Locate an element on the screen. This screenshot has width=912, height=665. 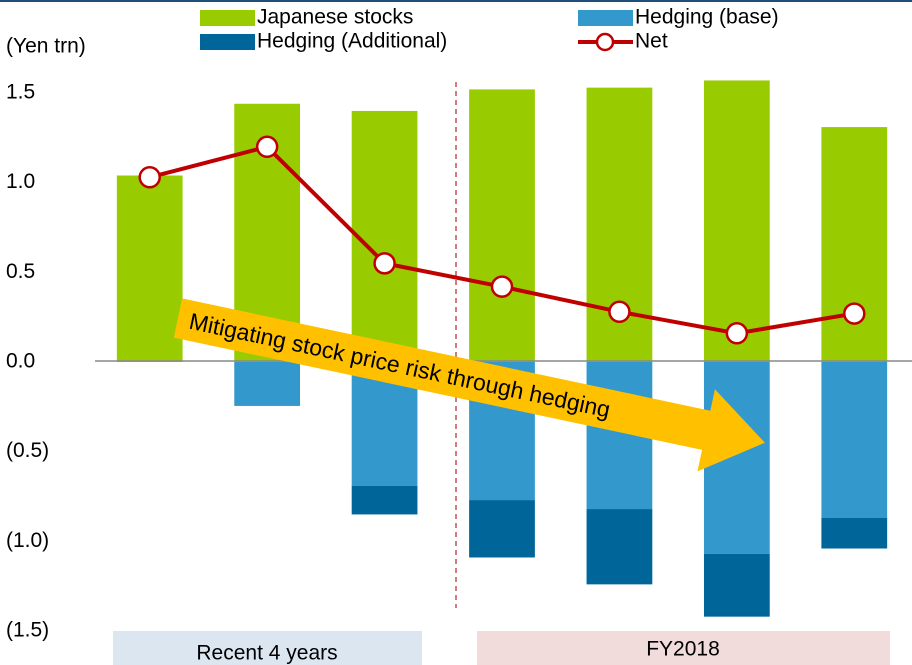
y-tick-label: 1.0 is located at coordinates (20, 181).